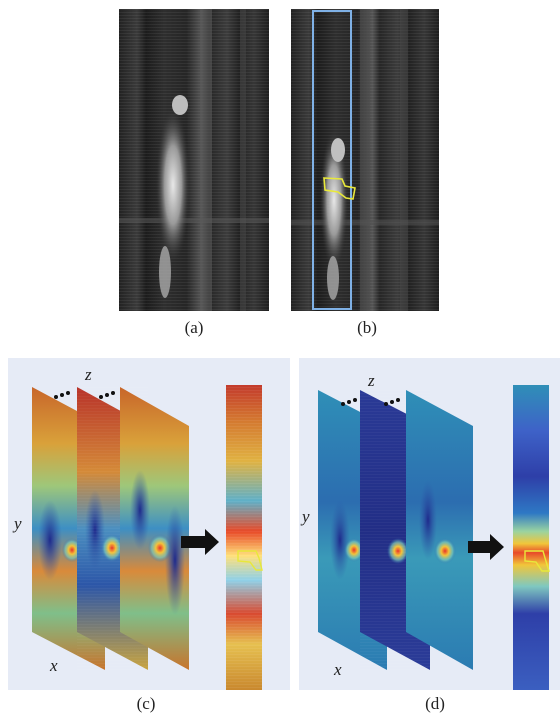 The image size is (560, 716). What do you see at coordinates (146, 703) in the screenshot?
I see `caption-c: (c)` at bounding box center [146, 703].